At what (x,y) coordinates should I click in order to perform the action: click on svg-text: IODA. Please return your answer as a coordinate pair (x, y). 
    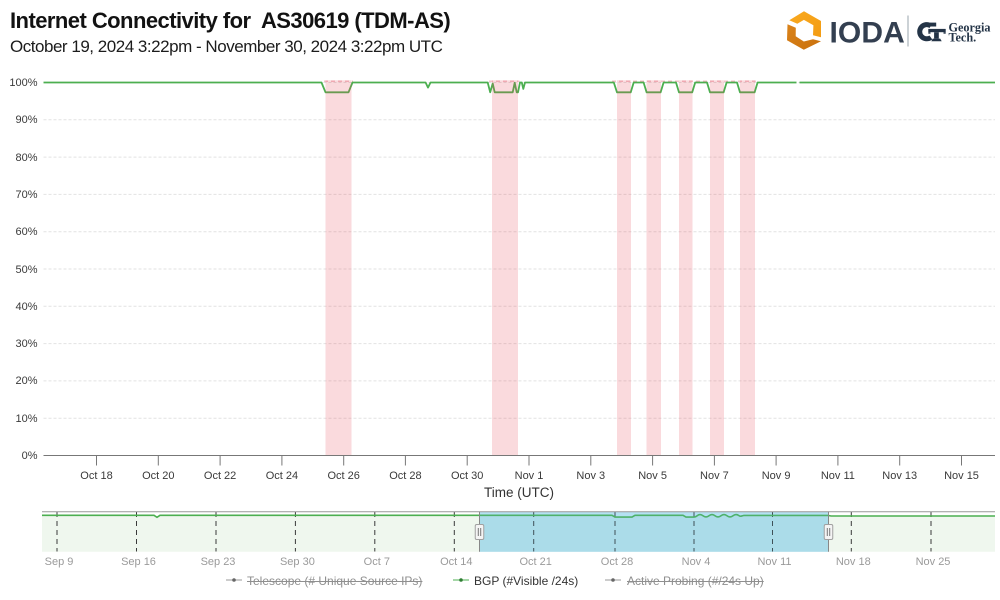
    Looking at the image, I should click on (867, 33).